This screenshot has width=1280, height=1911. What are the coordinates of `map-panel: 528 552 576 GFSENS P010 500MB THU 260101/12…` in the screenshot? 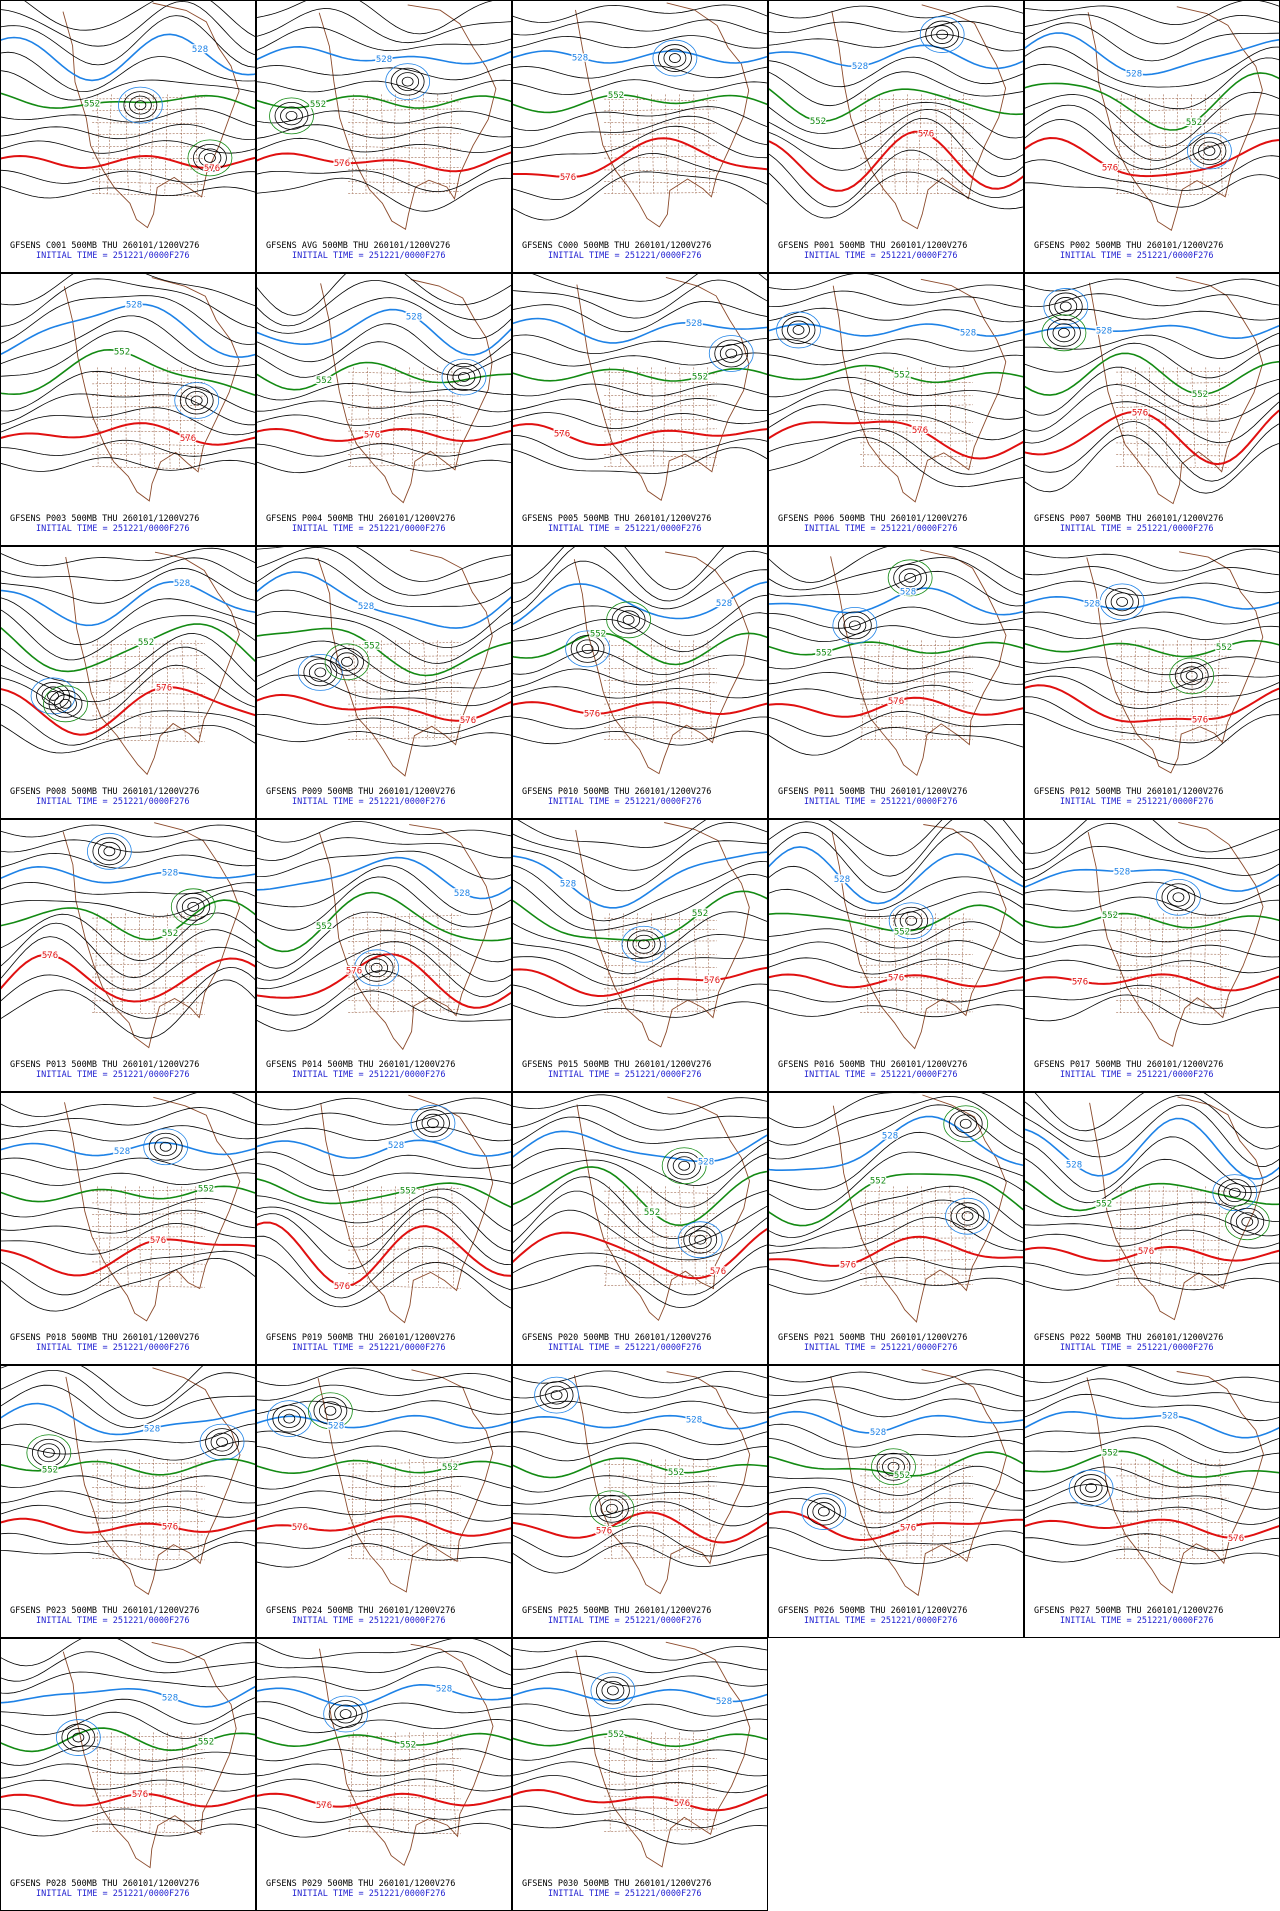 It's located at (640, 682).